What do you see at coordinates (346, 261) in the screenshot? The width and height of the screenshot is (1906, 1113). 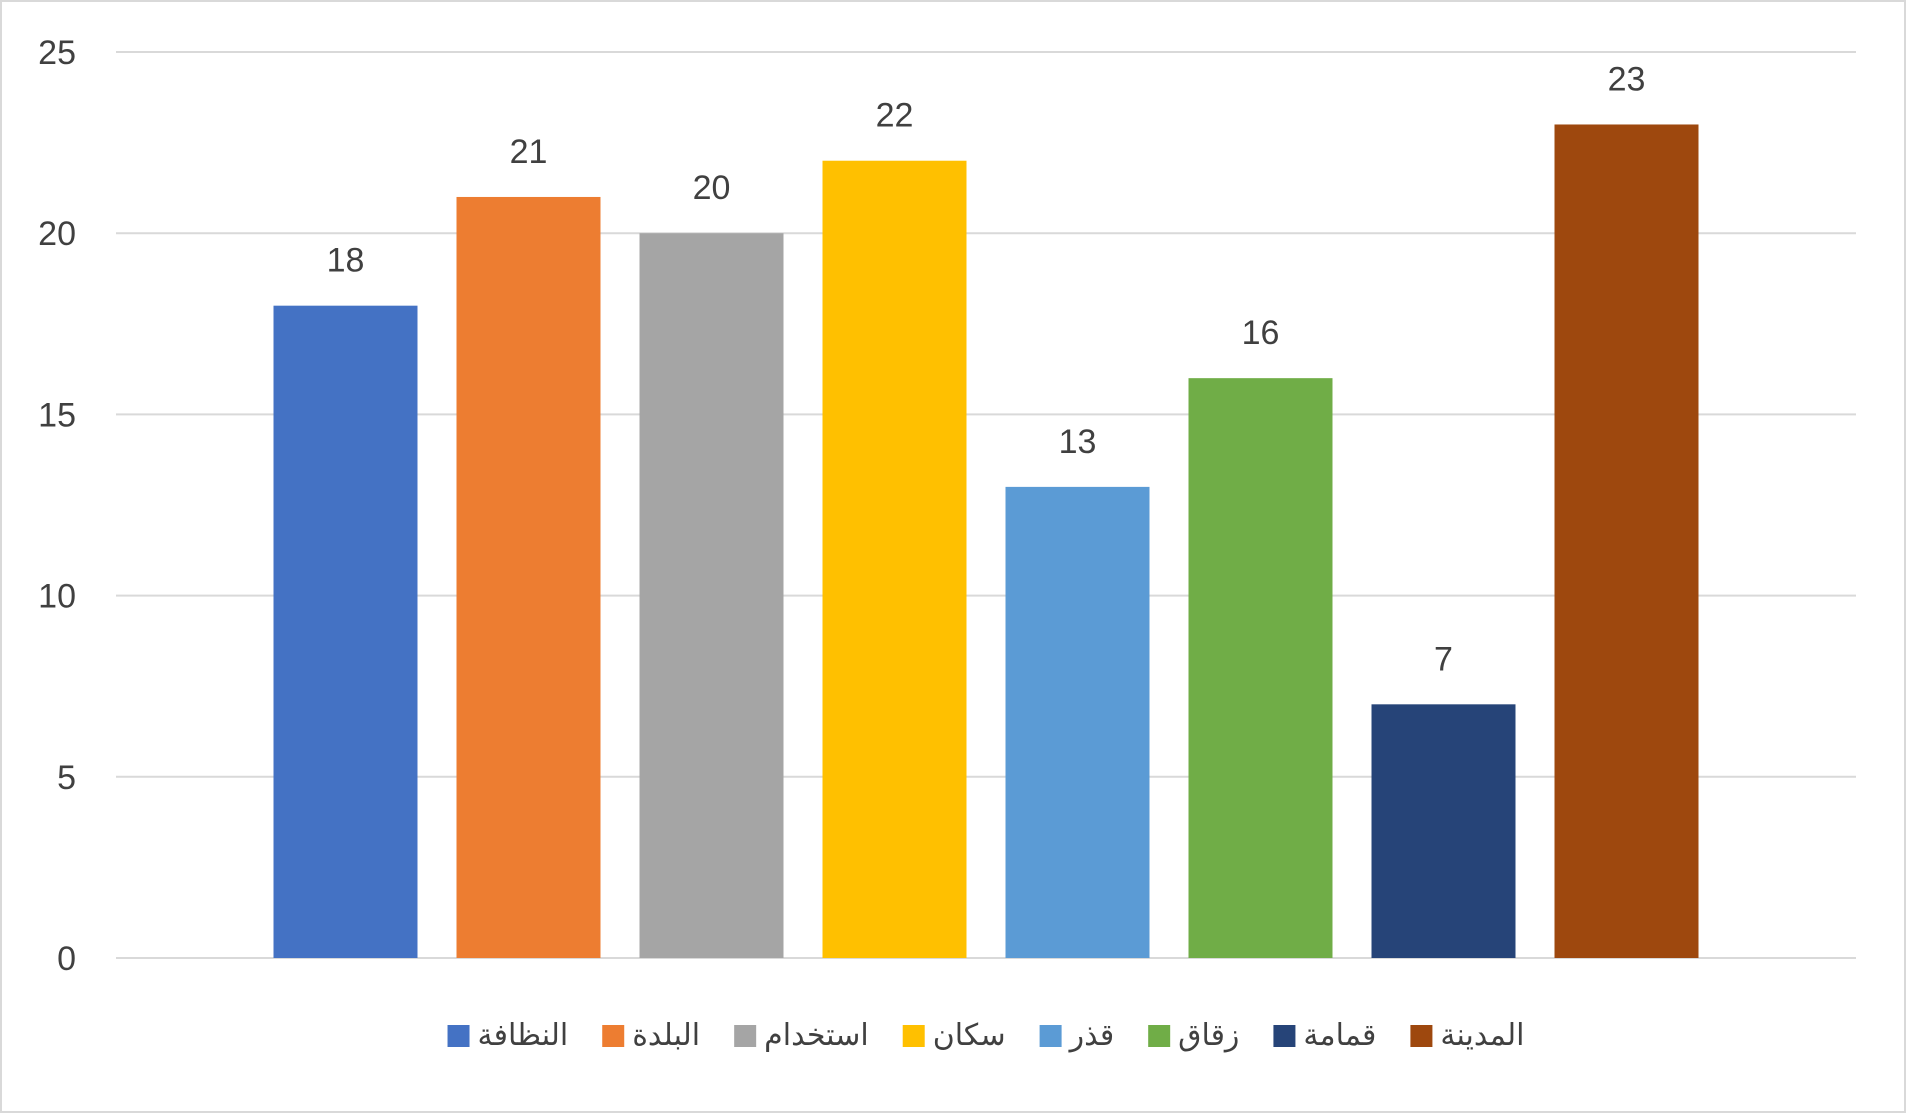 I see `data-label: 18` at bounding box center [346, 261].